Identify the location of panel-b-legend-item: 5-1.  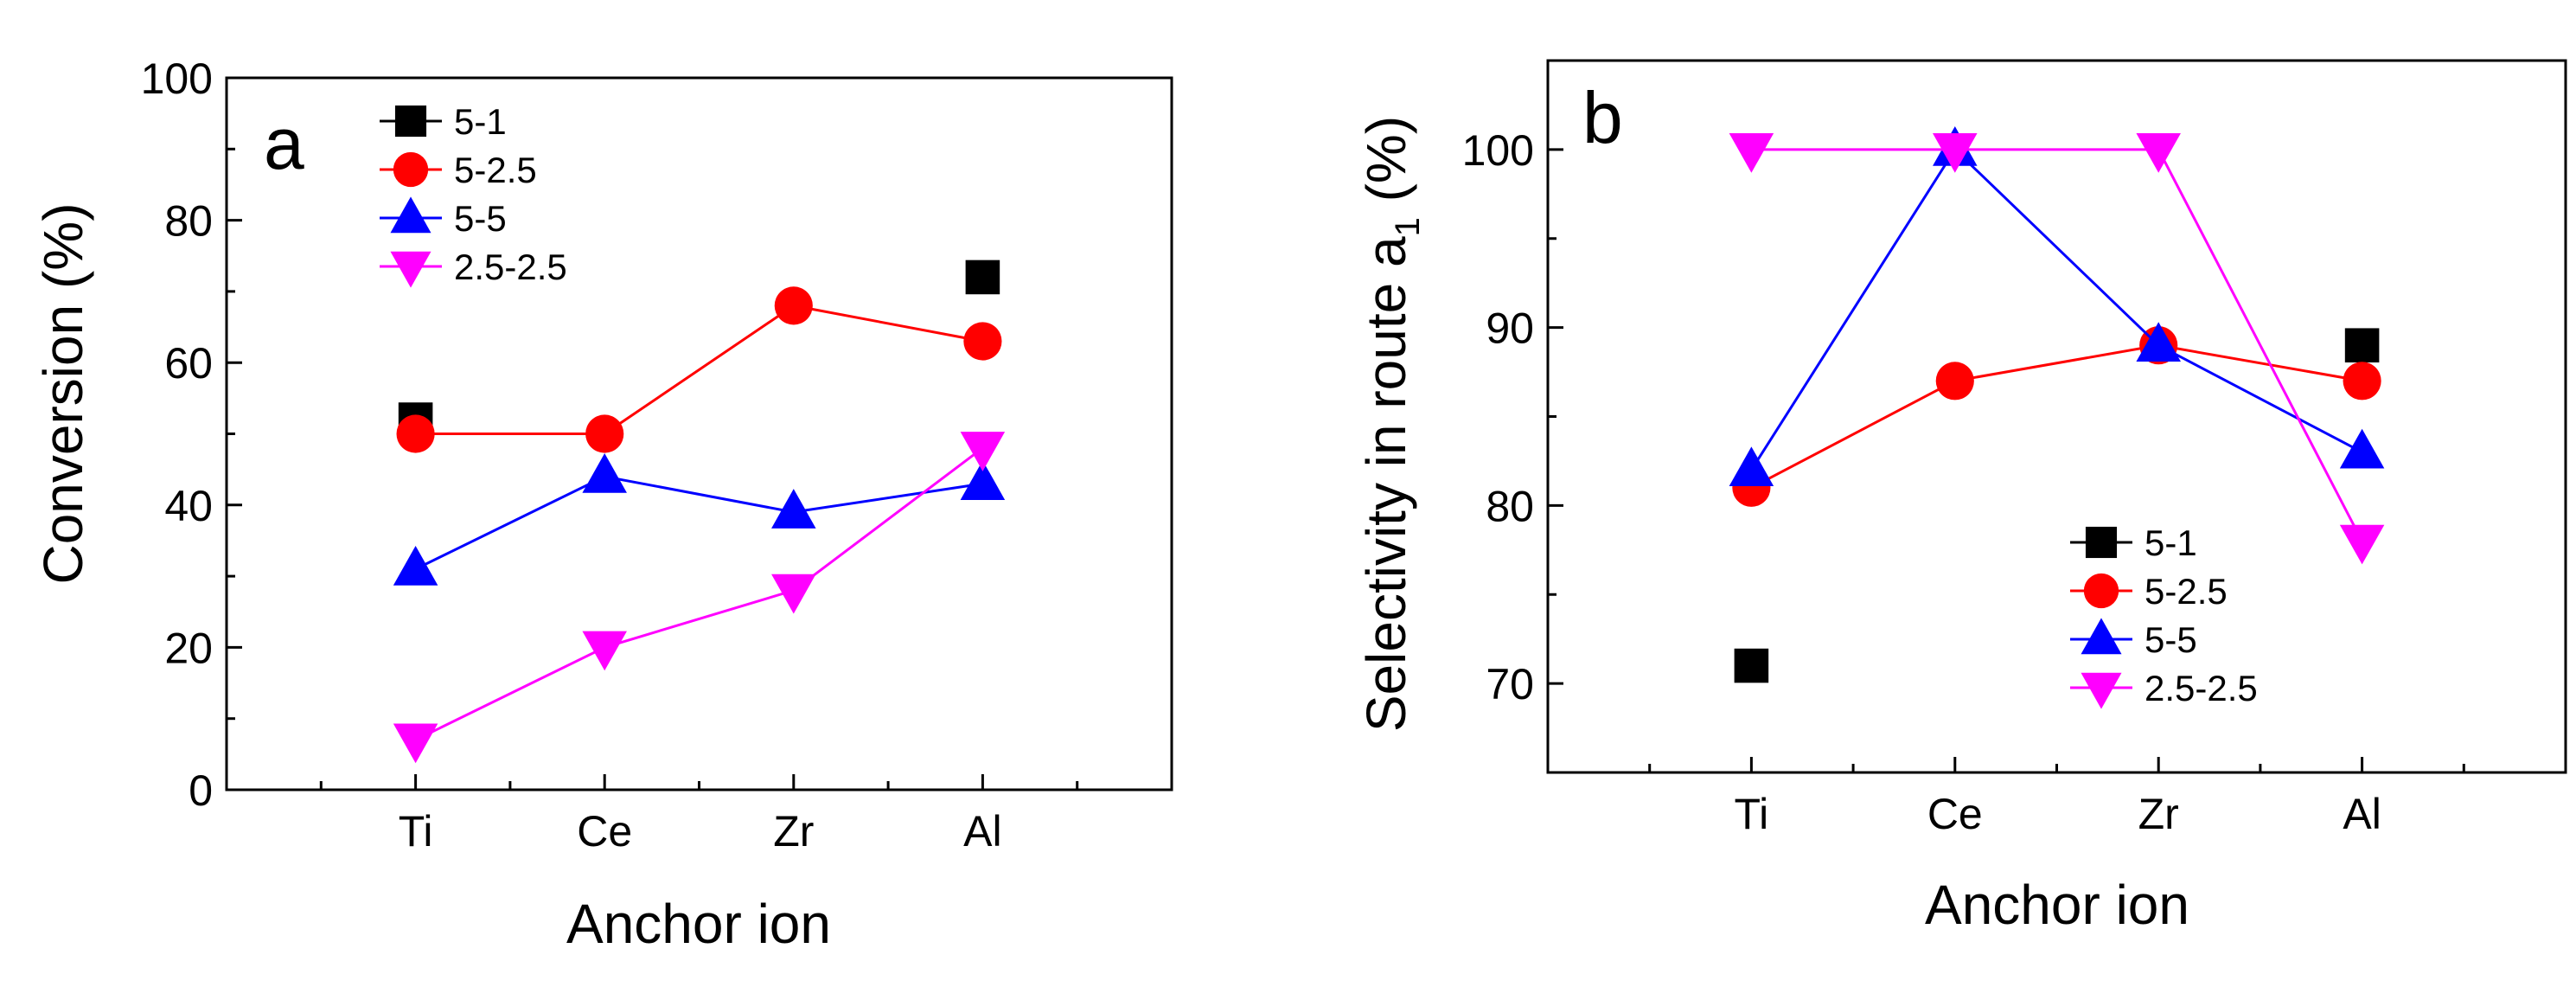
(2133, 542).